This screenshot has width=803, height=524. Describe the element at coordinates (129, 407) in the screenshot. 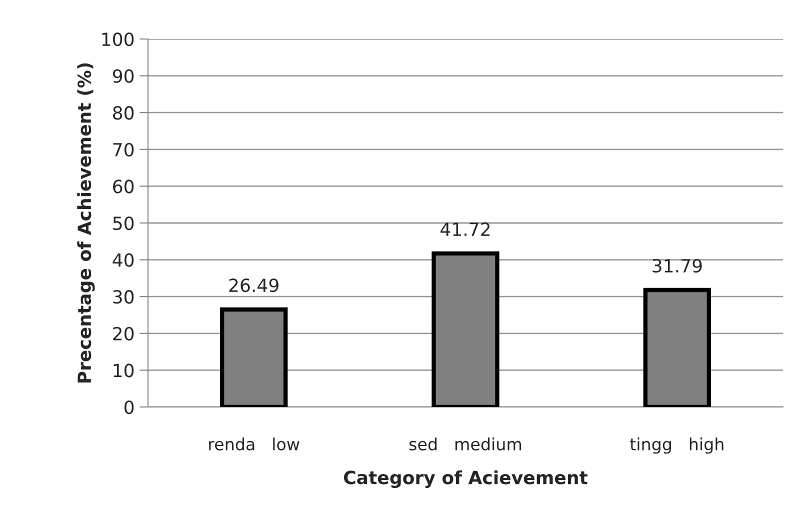

I see `y-tick-label: 0` at that location.